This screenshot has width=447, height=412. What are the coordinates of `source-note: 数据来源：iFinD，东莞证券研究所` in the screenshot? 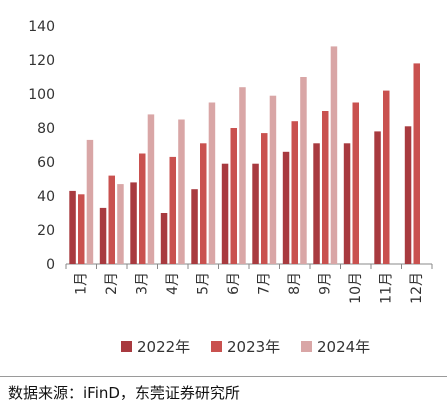 It's located at (124, 393).